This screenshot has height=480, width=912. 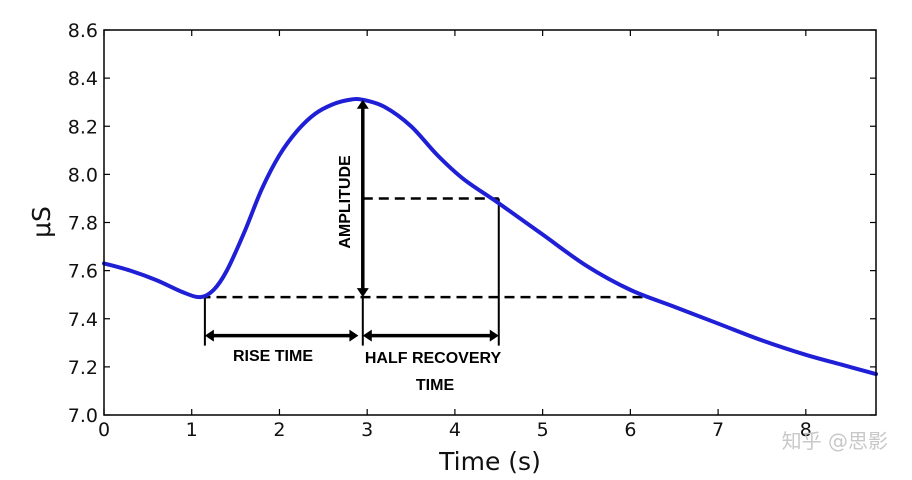 What do you see at coordinates (435, 385) in the screenshot?
I see `half-recovery-label-line2: TIME` at bounding box center [435, 385].